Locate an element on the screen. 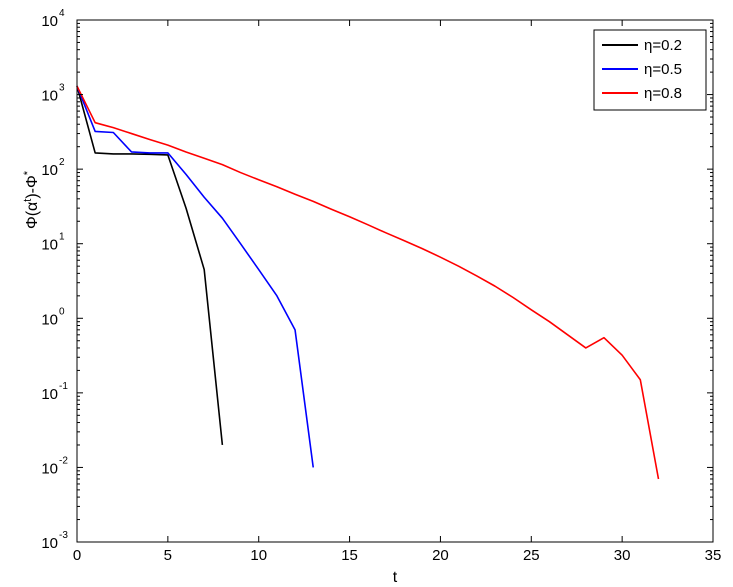 The height and width of the screenshot is (587, 733). y-tick-exponent: -1 is located at coordinates (63, 386).